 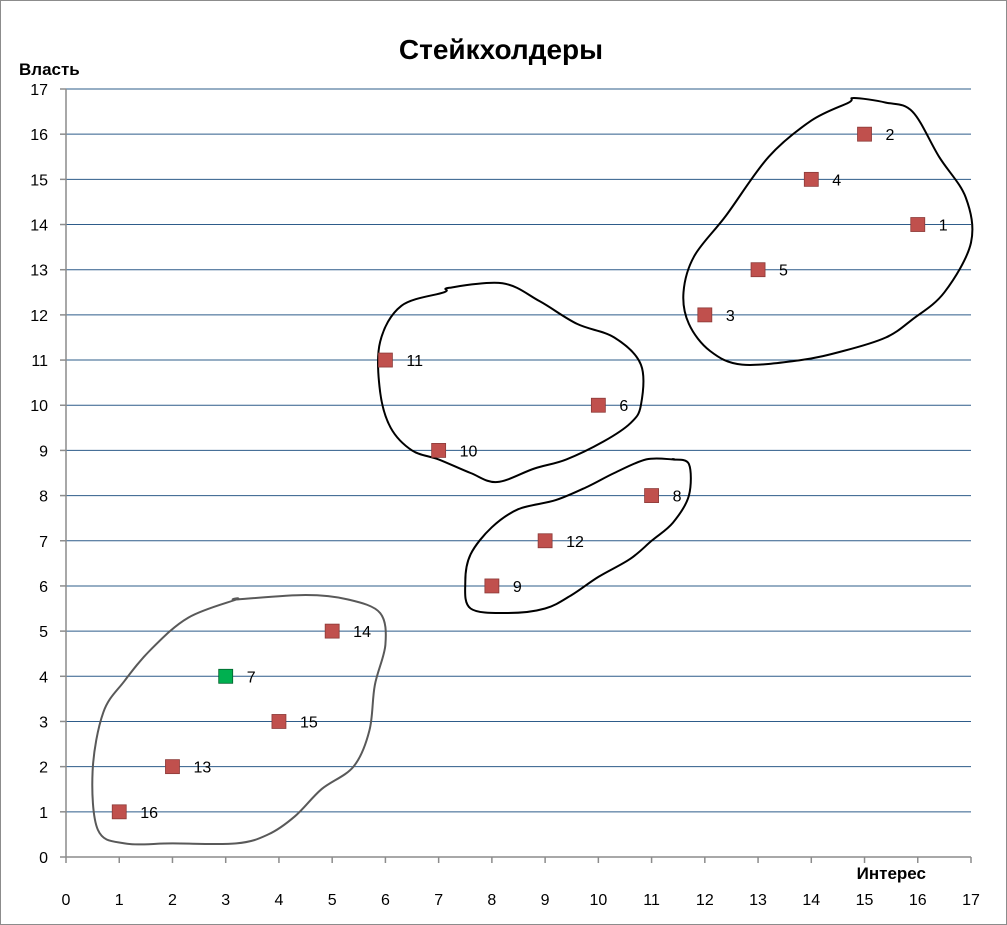 What do you see at coordinates (149, 813) in the screenshot?
I see `point-label-16: 16` at bounding box center [149, 813].